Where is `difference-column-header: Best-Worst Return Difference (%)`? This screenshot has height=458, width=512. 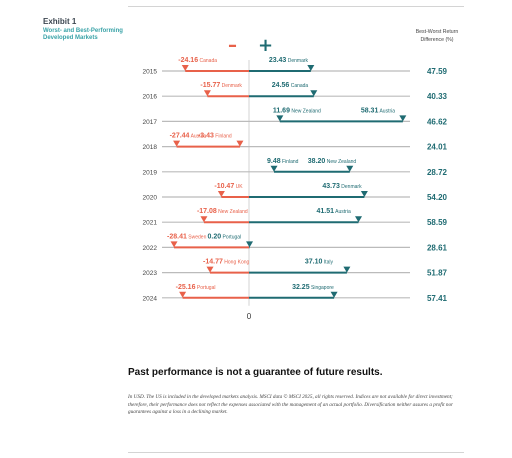
difference-column-header: Best-Worst Return Difference (%) is located at coordinates (437, 36).